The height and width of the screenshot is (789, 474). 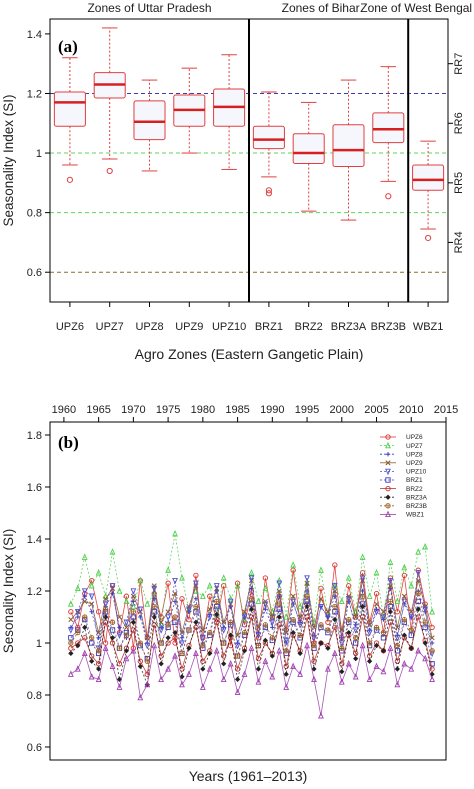 What do you see at coordinates (321, 8) in the screenshot?
I see `group-label-1: Zones of Bihar` at bounding box center [321, 8].